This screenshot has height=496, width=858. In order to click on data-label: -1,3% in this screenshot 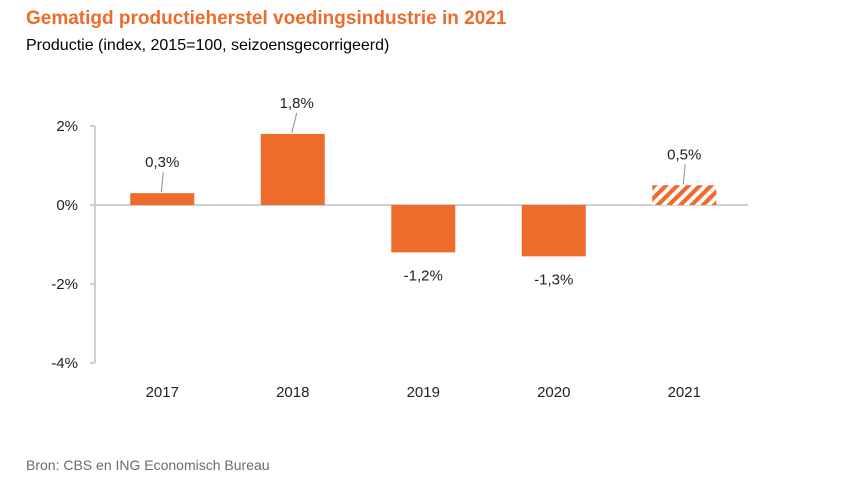, I will do `click(553, 279)`.